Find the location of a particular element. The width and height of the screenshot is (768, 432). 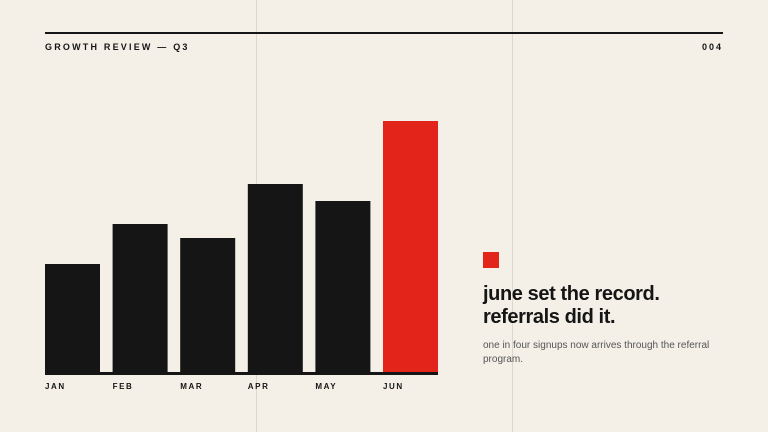

x-tick-label: MAY is located at coordinates (326, 386).